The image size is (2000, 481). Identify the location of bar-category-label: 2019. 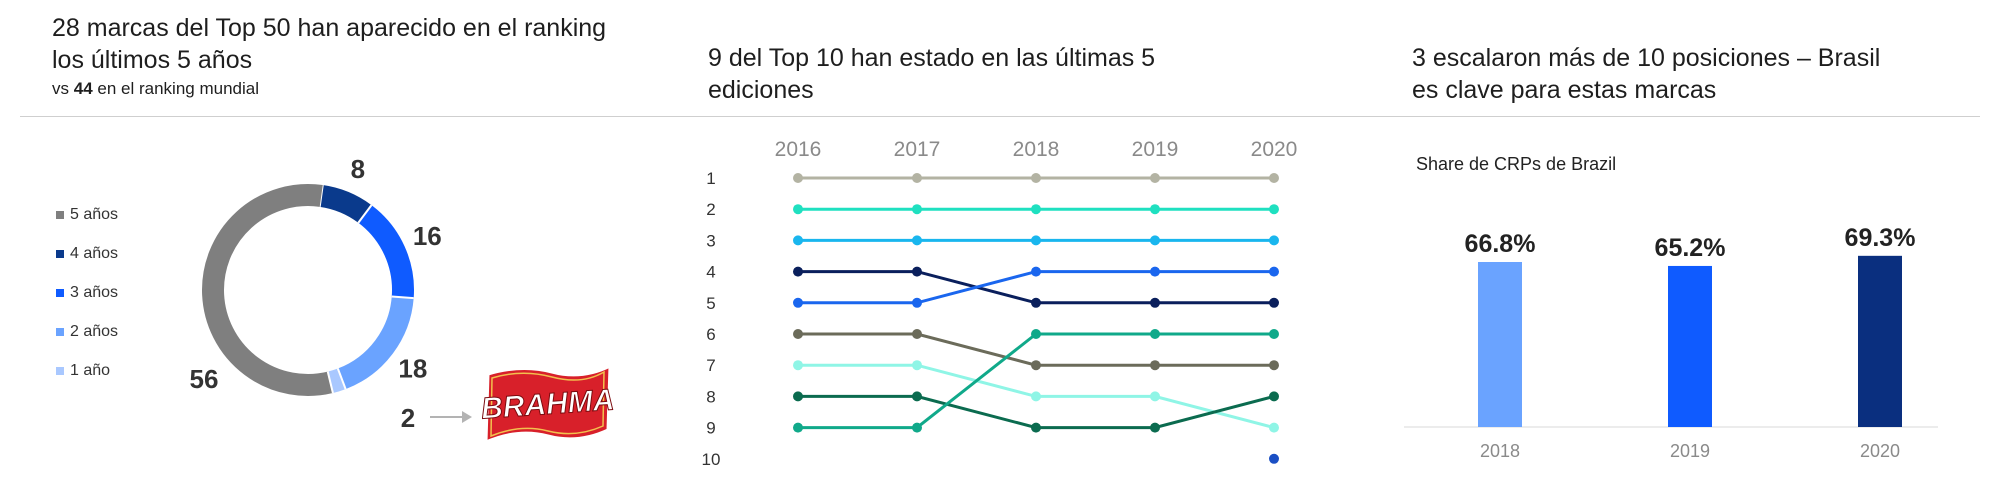
(1690, 451).